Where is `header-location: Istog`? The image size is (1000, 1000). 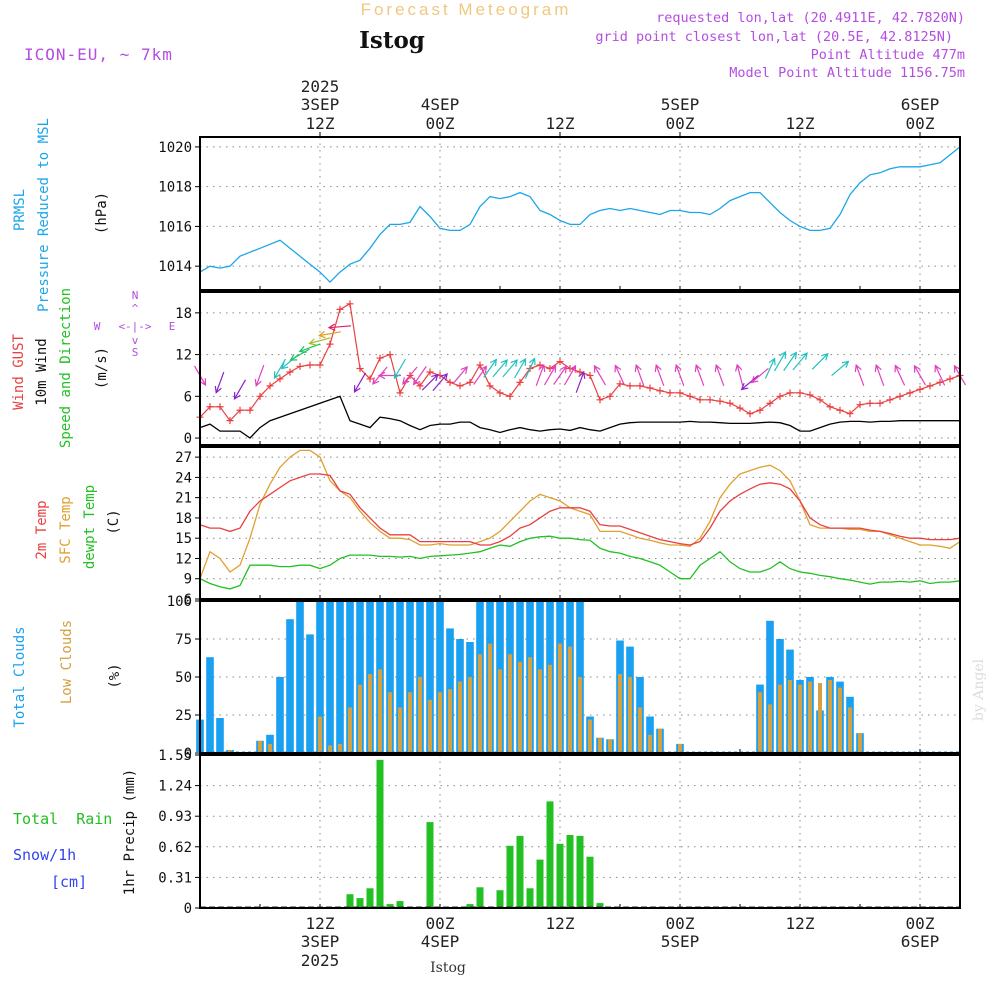
header-location: Istog is located at coordinates (392, 40).